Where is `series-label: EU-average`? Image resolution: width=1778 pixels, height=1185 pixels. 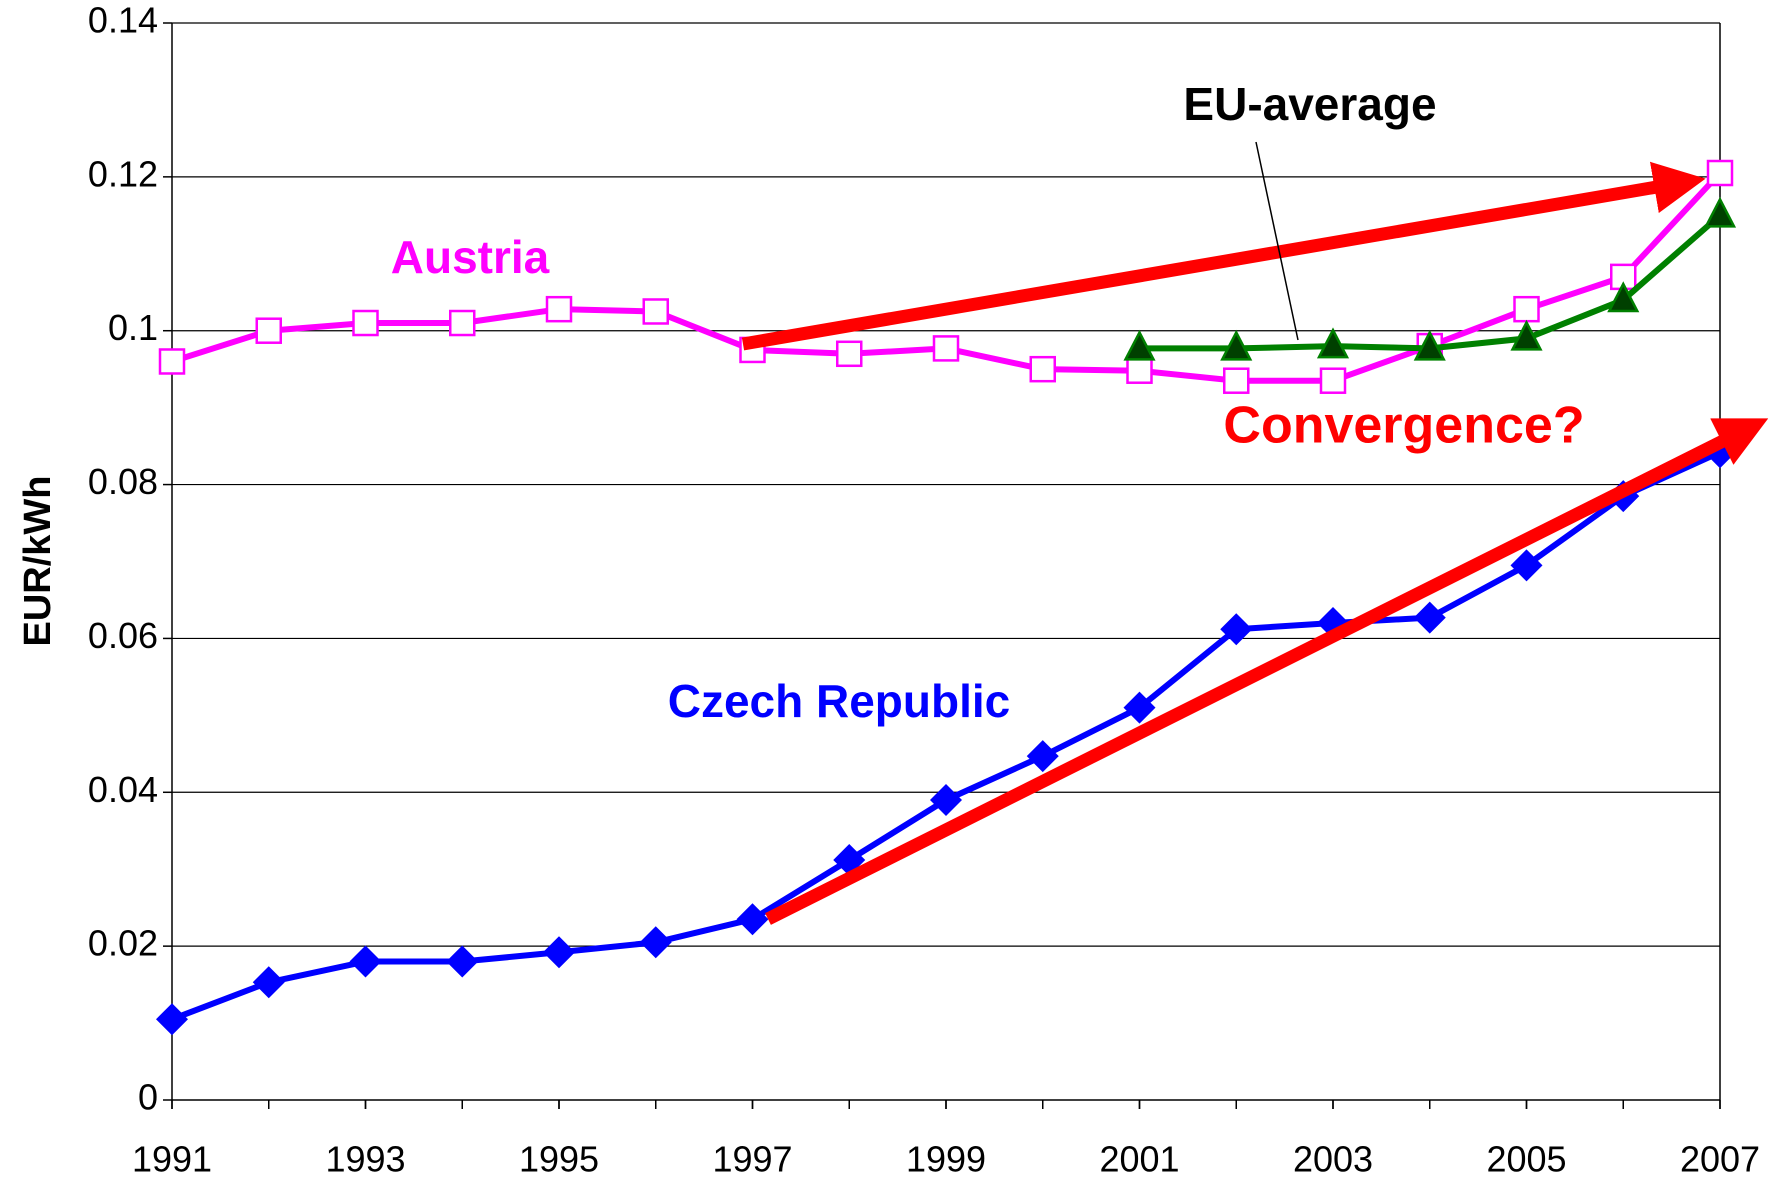
series-label: EU-average is located at coordinates (1309, 104).